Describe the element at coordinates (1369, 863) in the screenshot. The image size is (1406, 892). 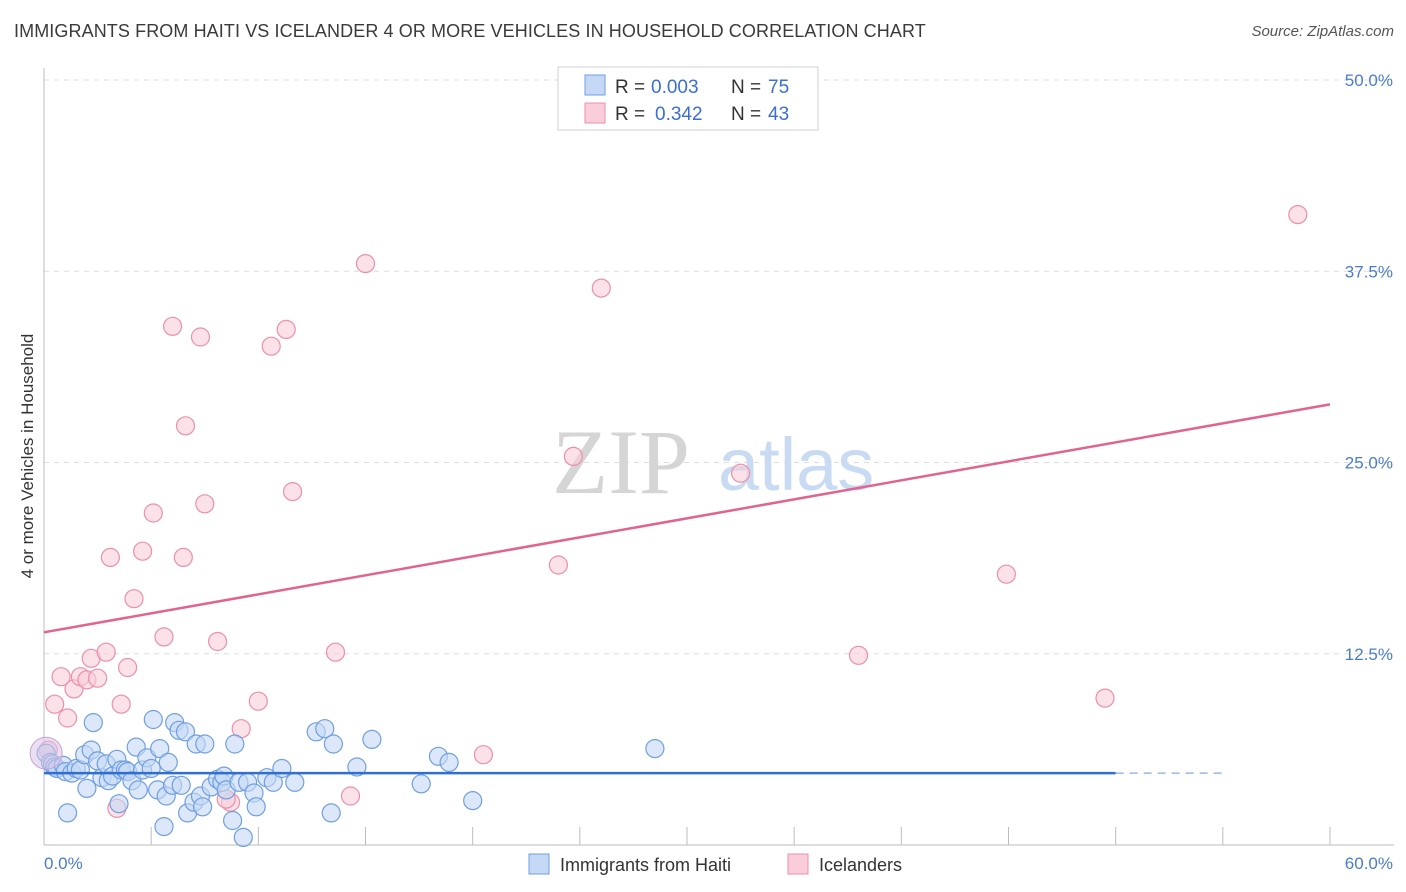
I see `x-tick-label-max: 60.0%` at that location.